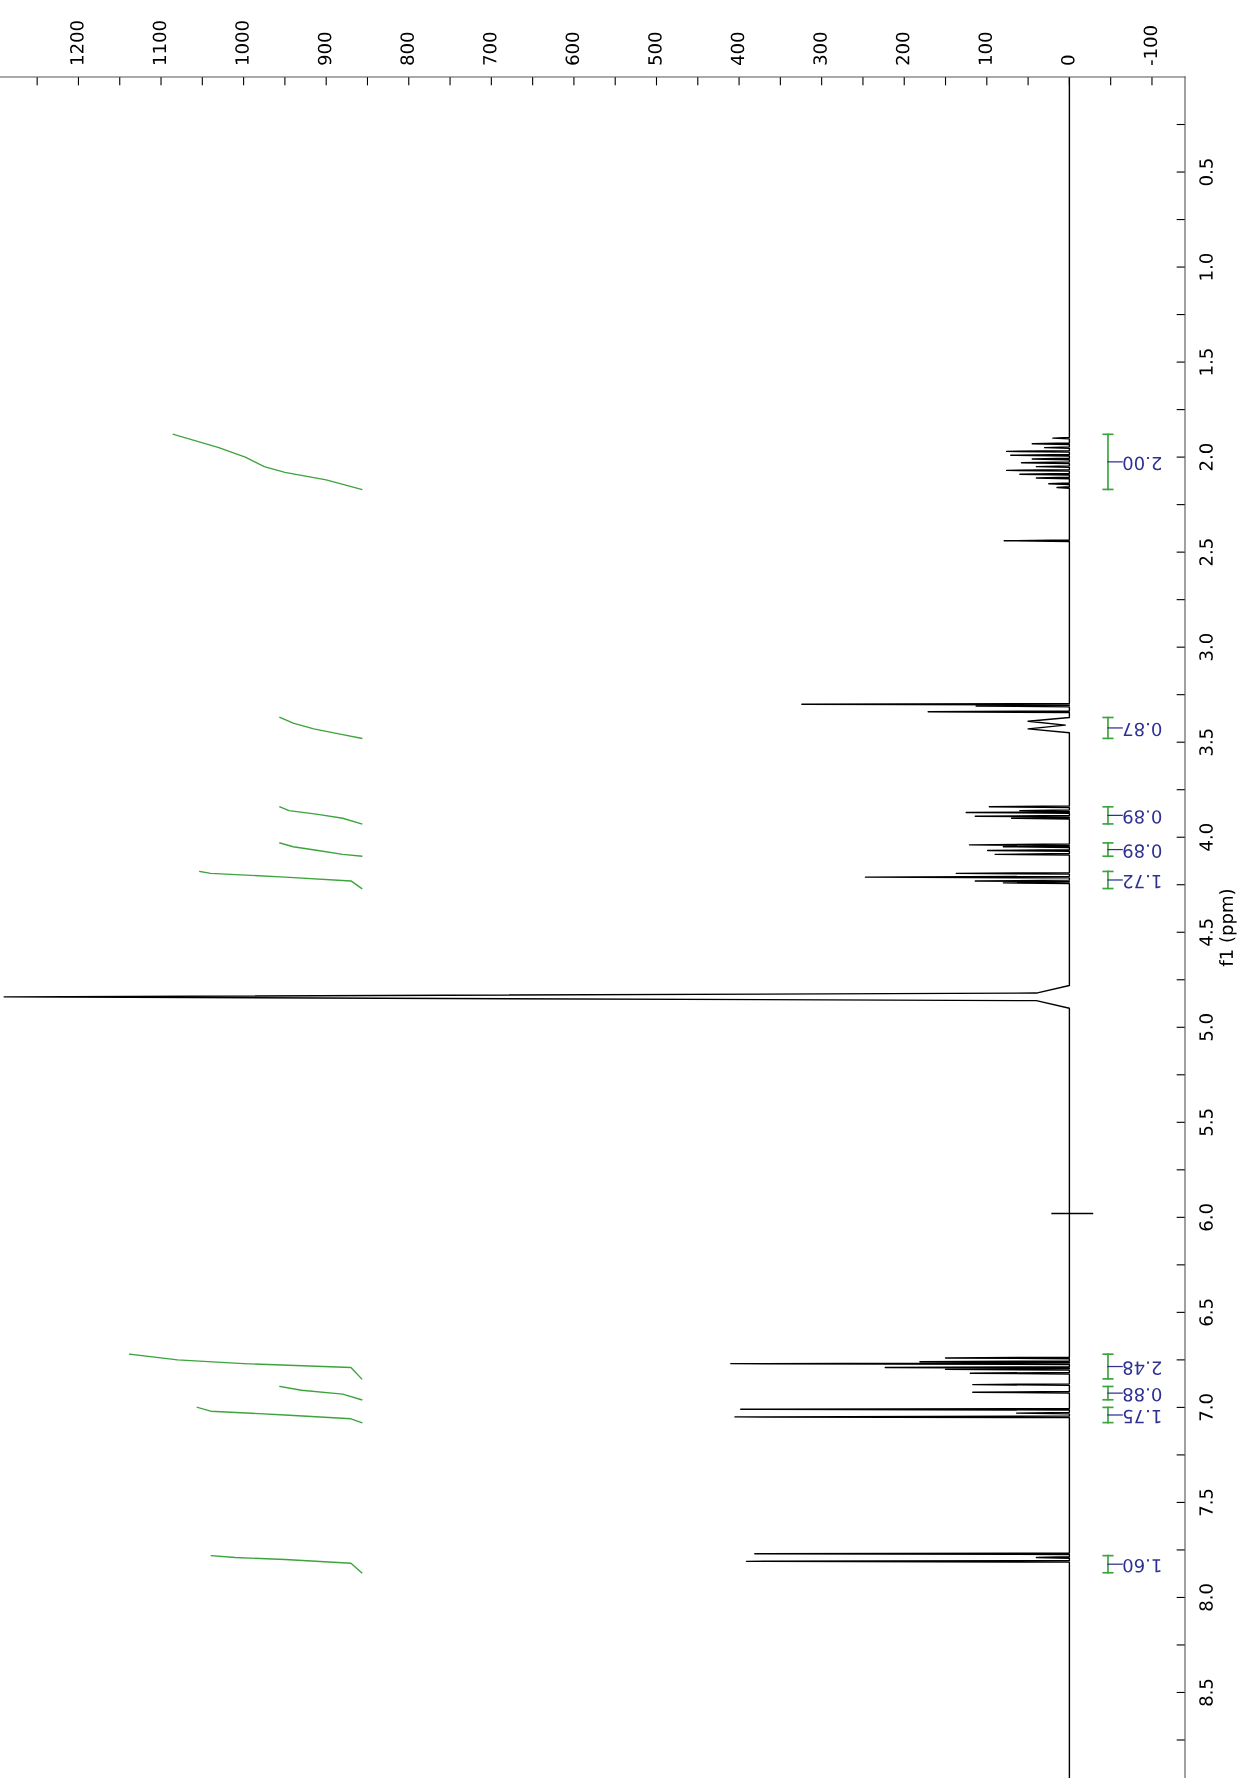  What do you see at coordinates (242, 42) in the screenshot?
I see `x-tick-label: 1000` at bounding box center [242, 42].